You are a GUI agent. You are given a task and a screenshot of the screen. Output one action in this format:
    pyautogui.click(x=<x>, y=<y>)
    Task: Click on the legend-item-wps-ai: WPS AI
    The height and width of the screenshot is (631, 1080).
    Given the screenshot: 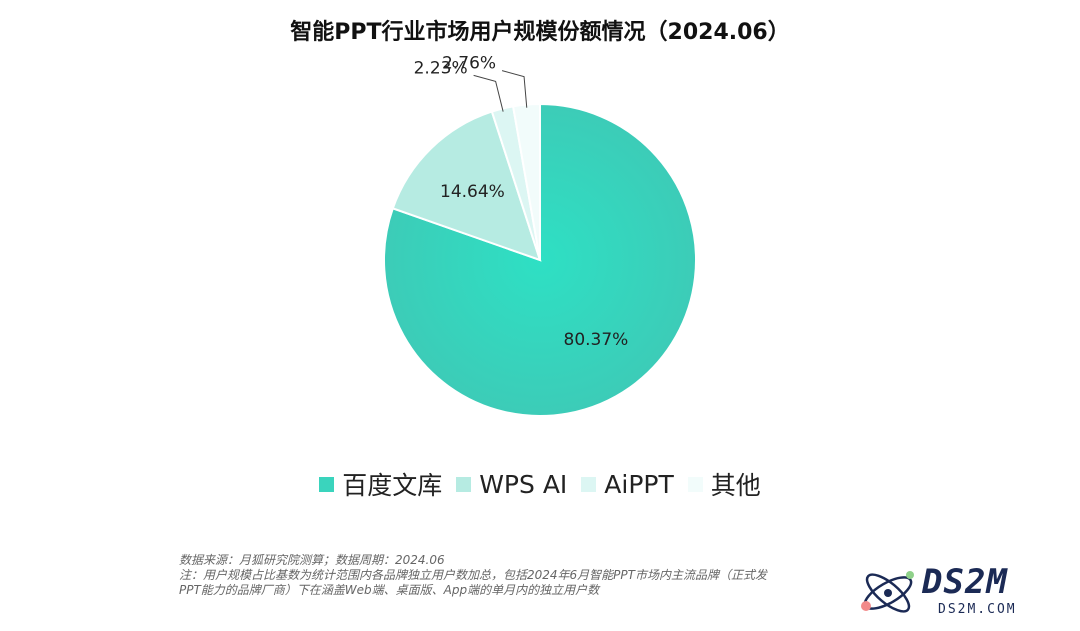 What is the action you would take?
    pyautogui.click(x=511, y=484)
    